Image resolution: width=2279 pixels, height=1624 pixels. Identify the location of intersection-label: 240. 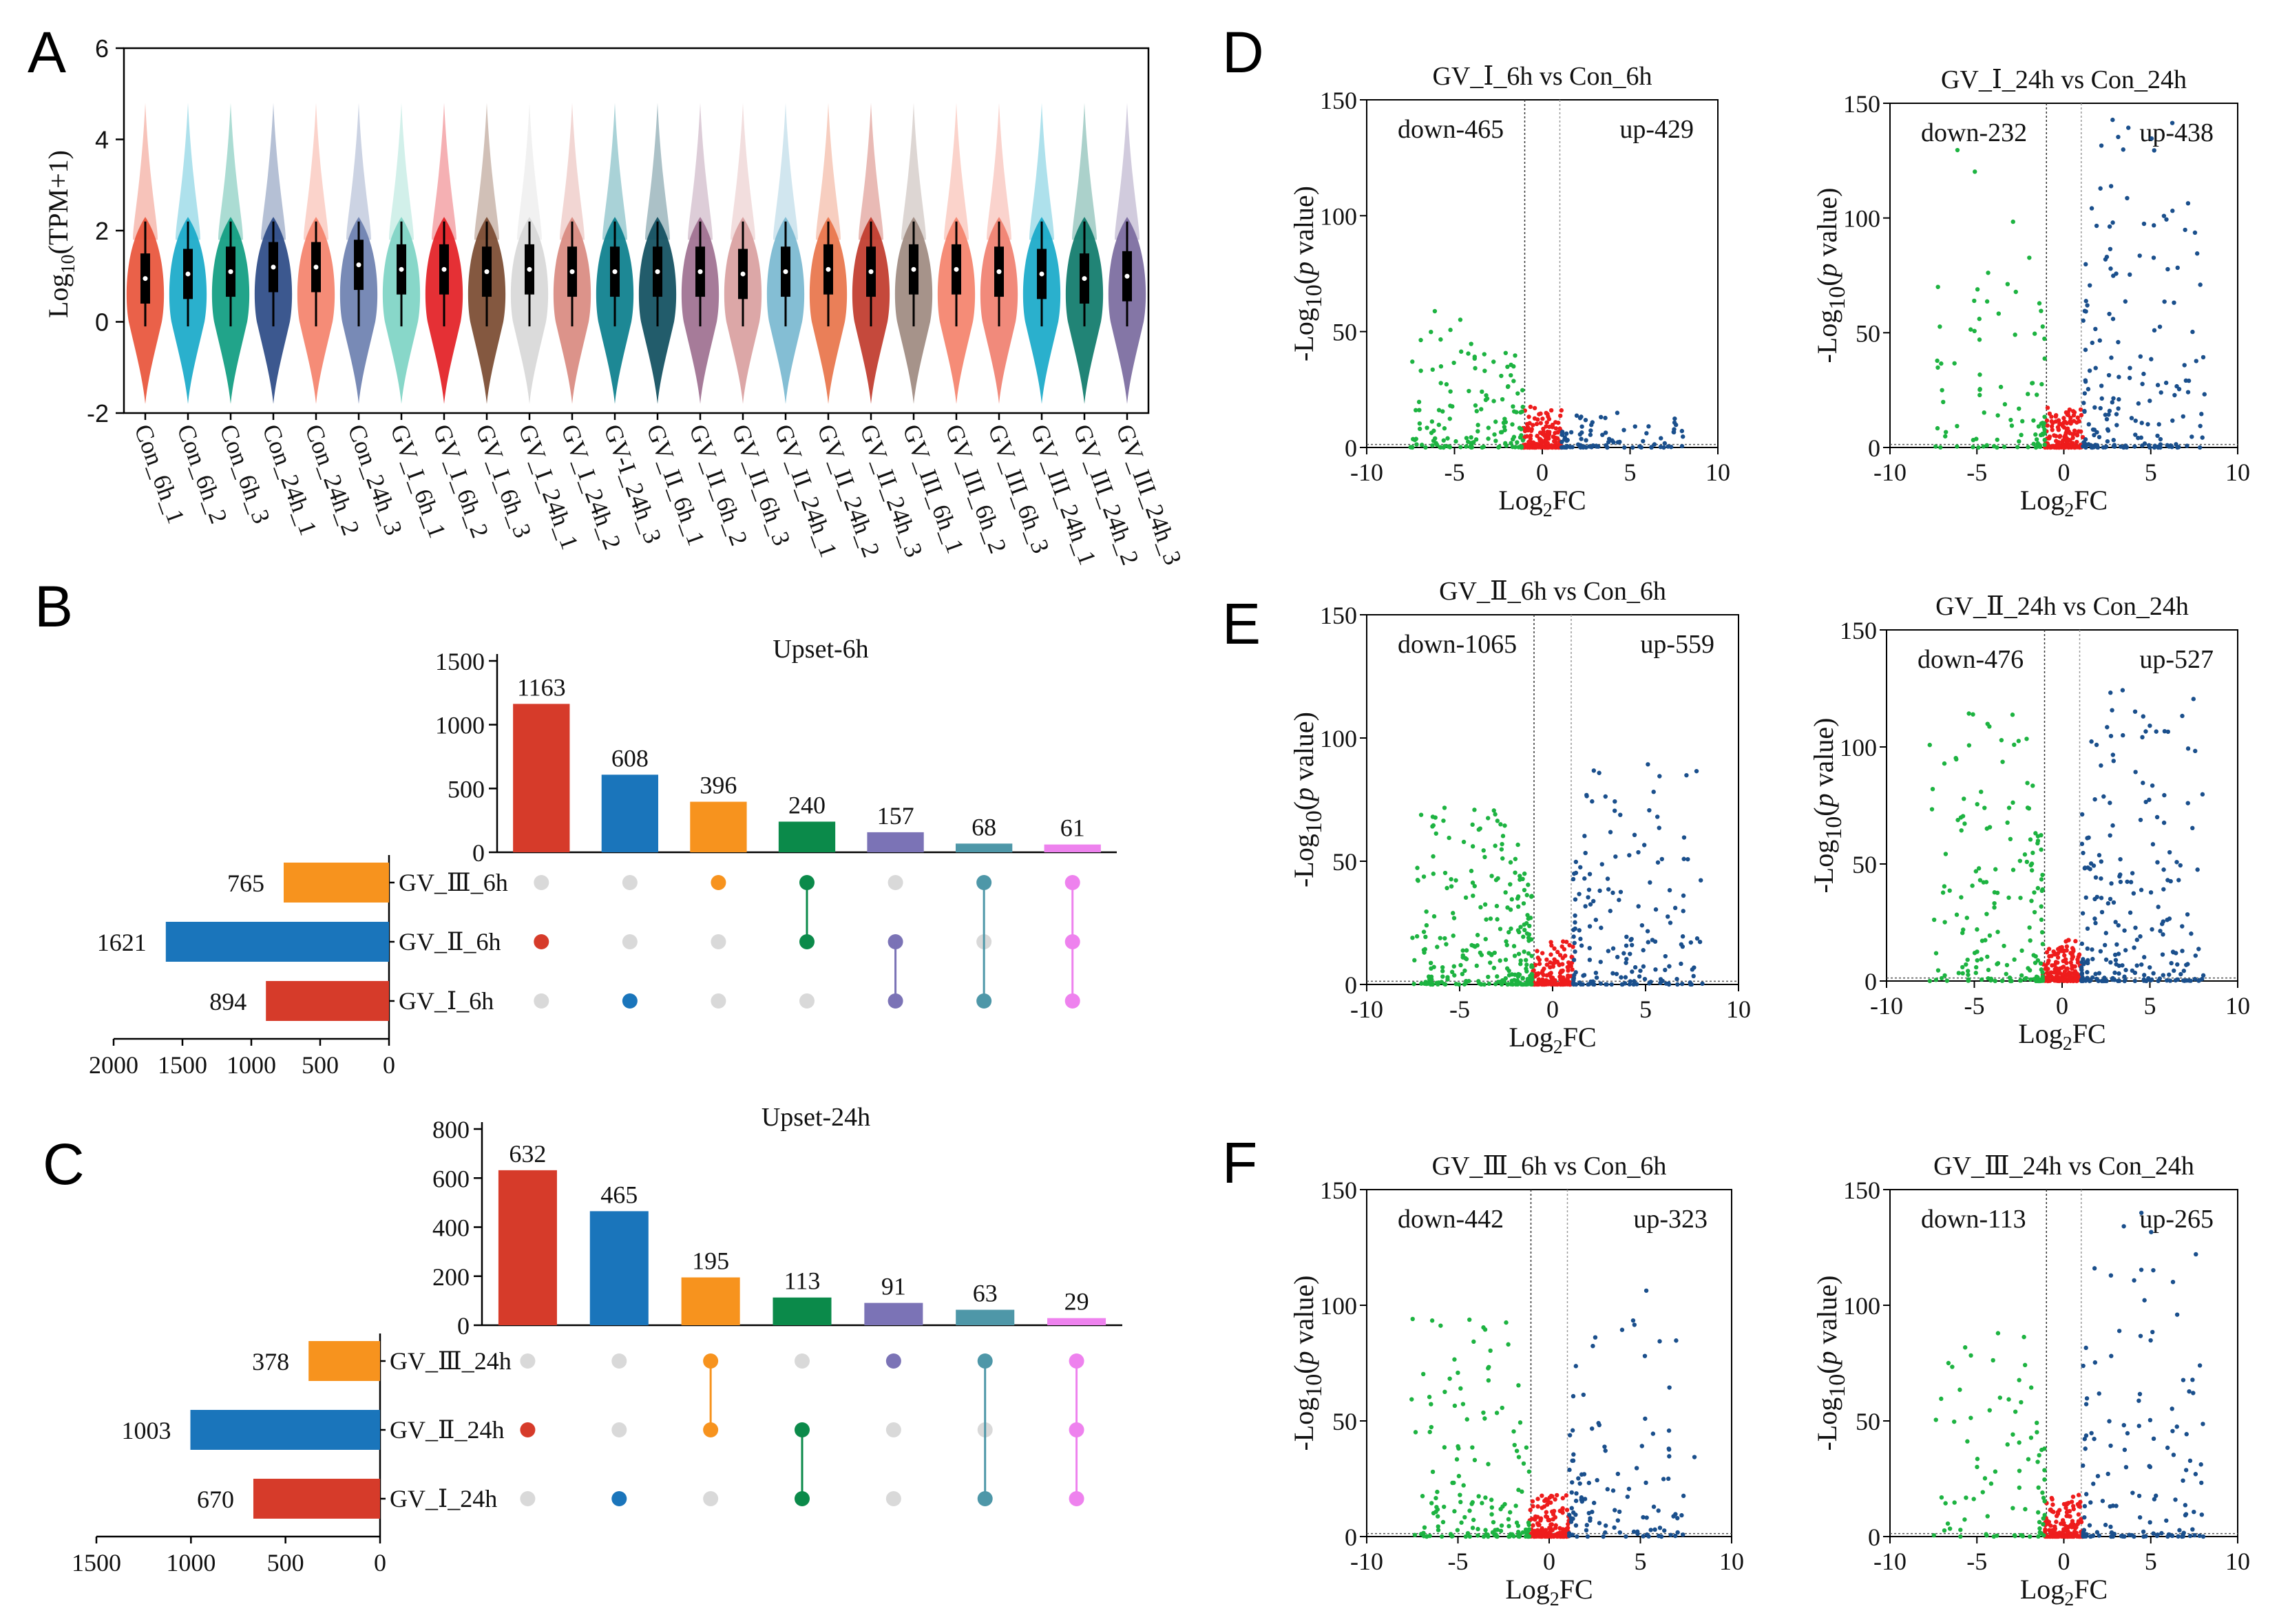
(807, 806).